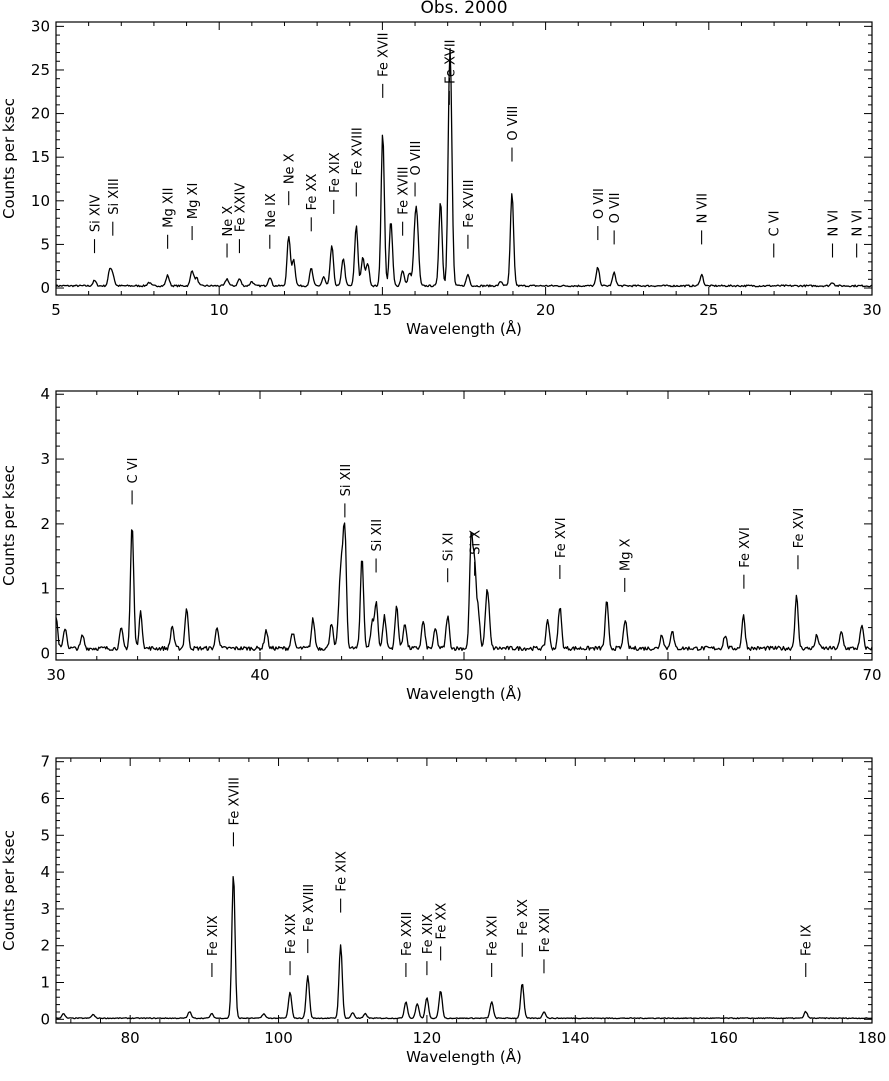 Image resolution: width=889 pixels, height=1081 pixels. What do you see at coordinates (872, 1038) in the screenshot?
I see `x-tick-label: 180` at bounding box center [872, 1038].